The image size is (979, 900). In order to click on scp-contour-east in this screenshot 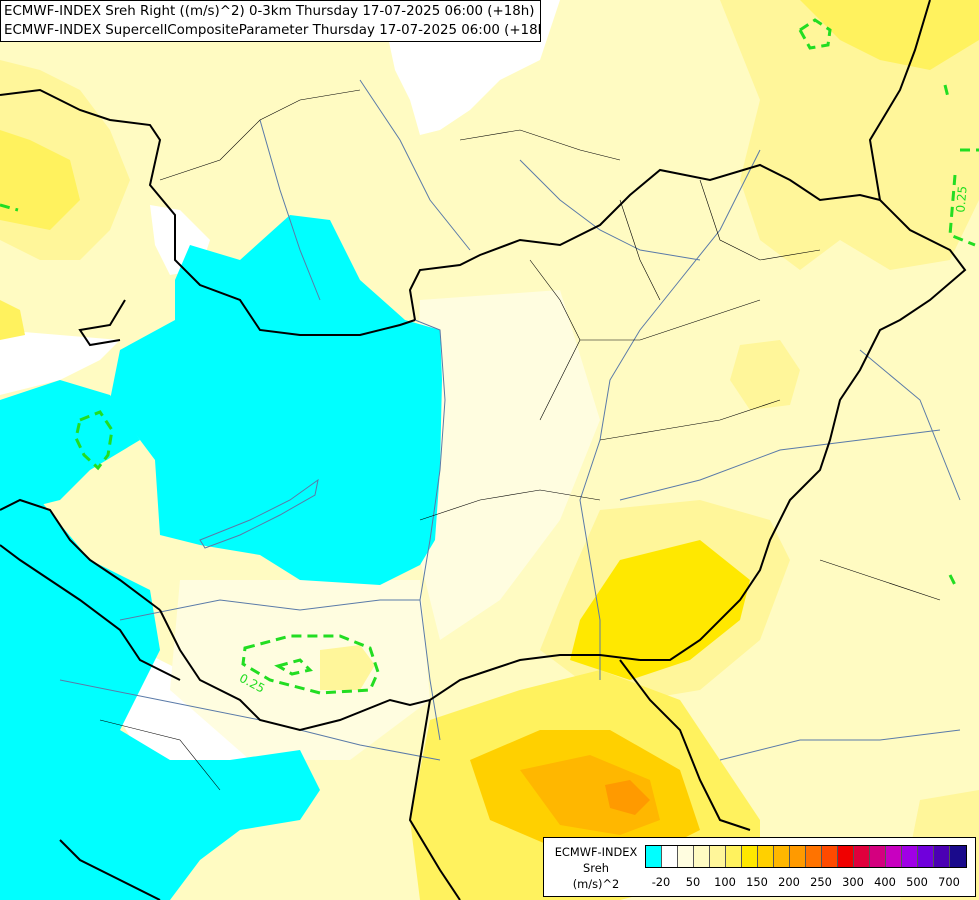, I will do `click(963, 197)`.